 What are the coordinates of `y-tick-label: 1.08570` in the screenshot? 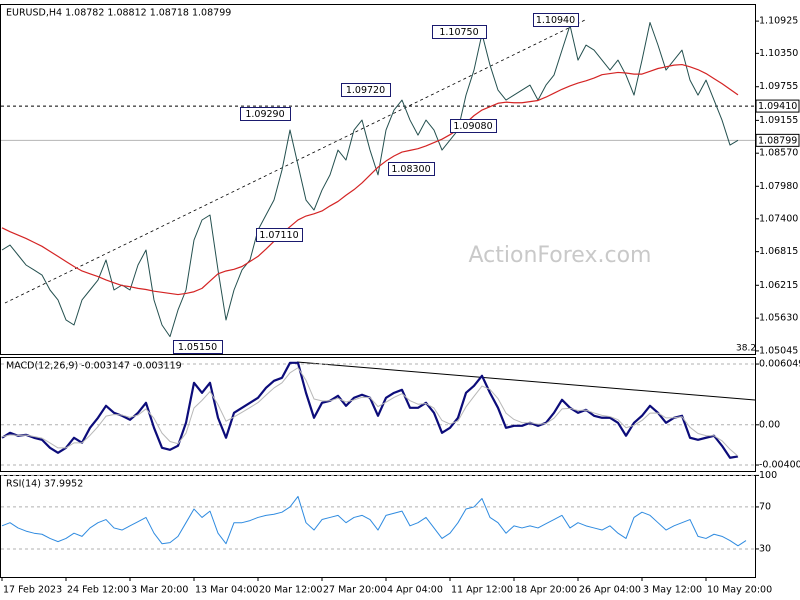 It's located at (778, 153).